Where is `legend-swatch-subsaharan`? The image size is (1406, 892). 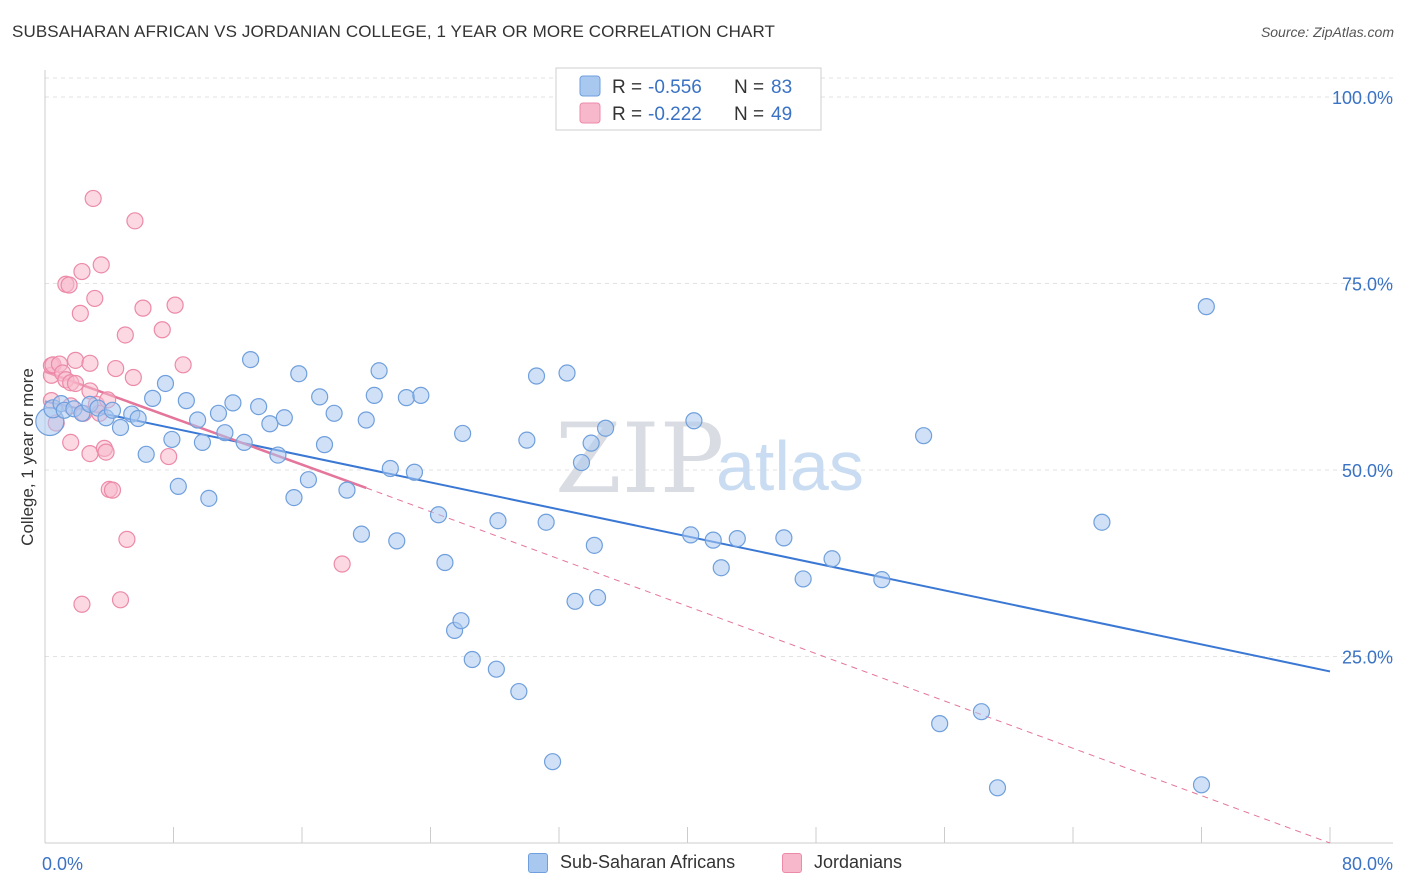
legend-swatch-subsaharan is located at coordinates (538, 862).